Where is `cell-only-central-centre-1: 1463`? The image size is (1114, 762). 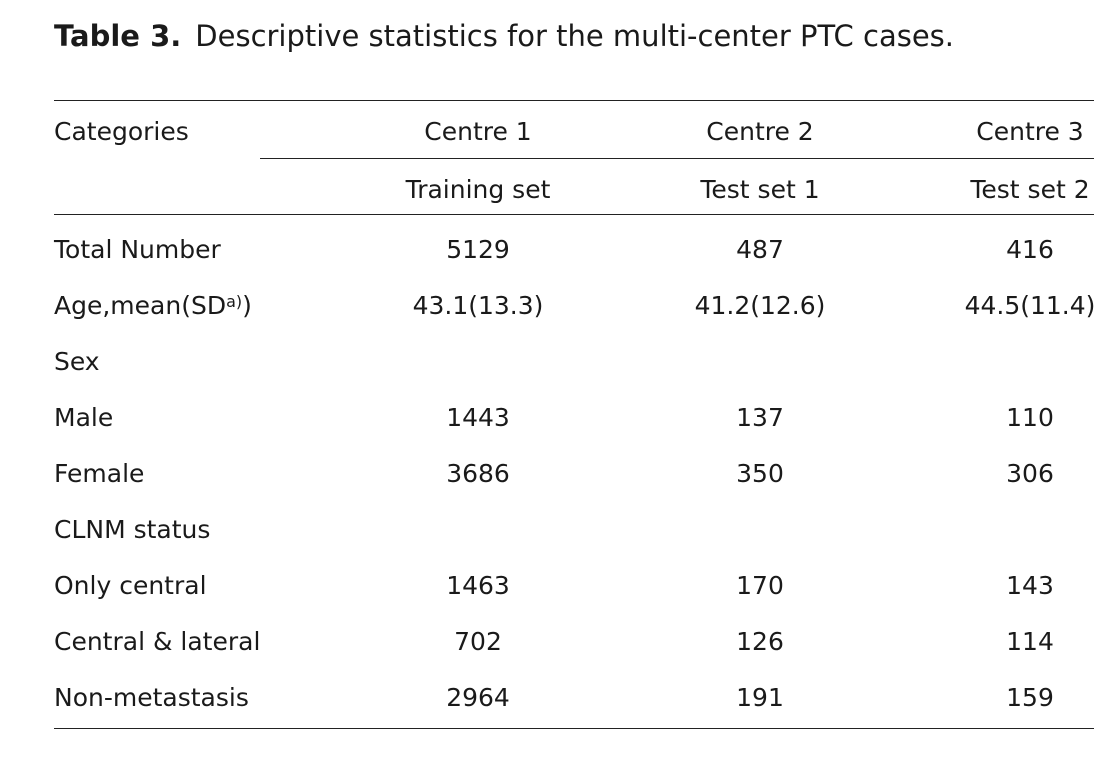 cell-only-central-centre-1: 1463 is located at coordinates (478, 585).